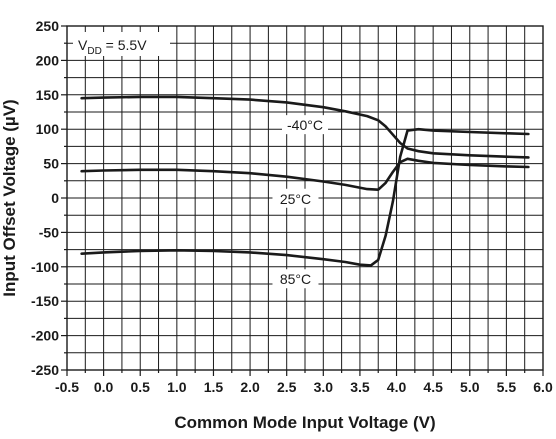 This screenshot has height=439, width=556. Describe the element at coordinates (45, 370) in the screenshot. I see `y-tick-label: -250` at that location.